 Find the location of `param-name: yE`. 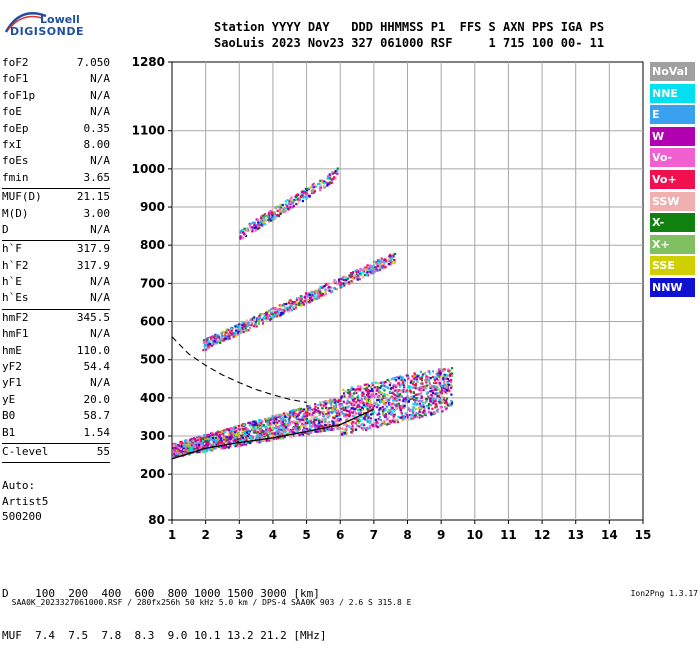

param-name: yE is located at coordinates (9, 399).